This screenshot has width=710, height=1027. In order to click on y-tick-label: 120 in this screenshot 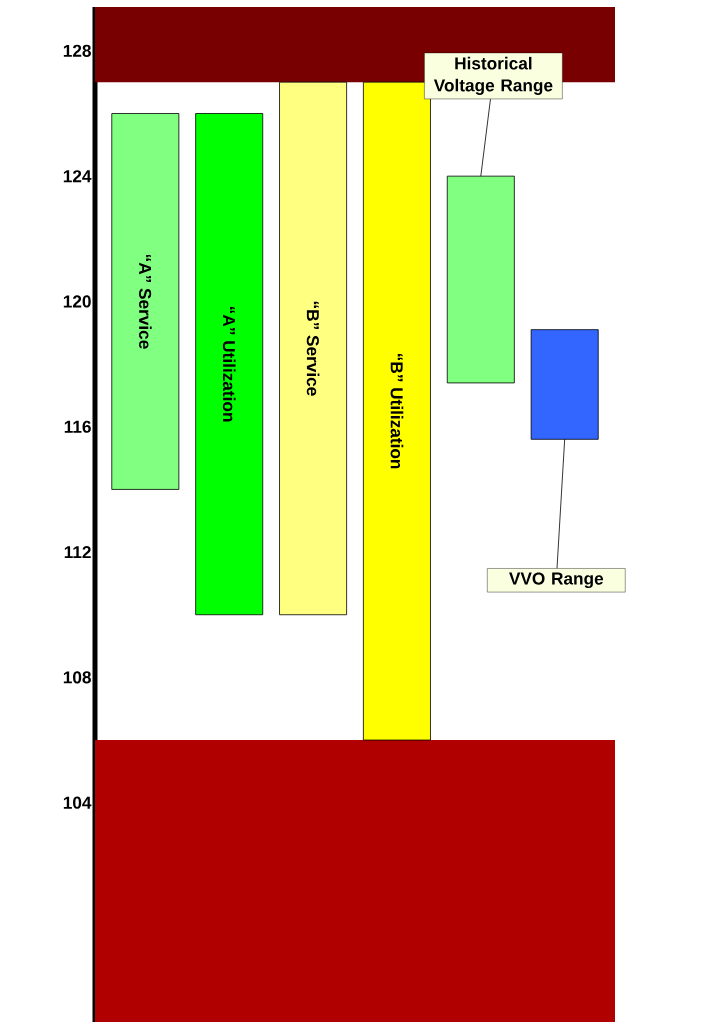, I will do `click(77, 301)`.